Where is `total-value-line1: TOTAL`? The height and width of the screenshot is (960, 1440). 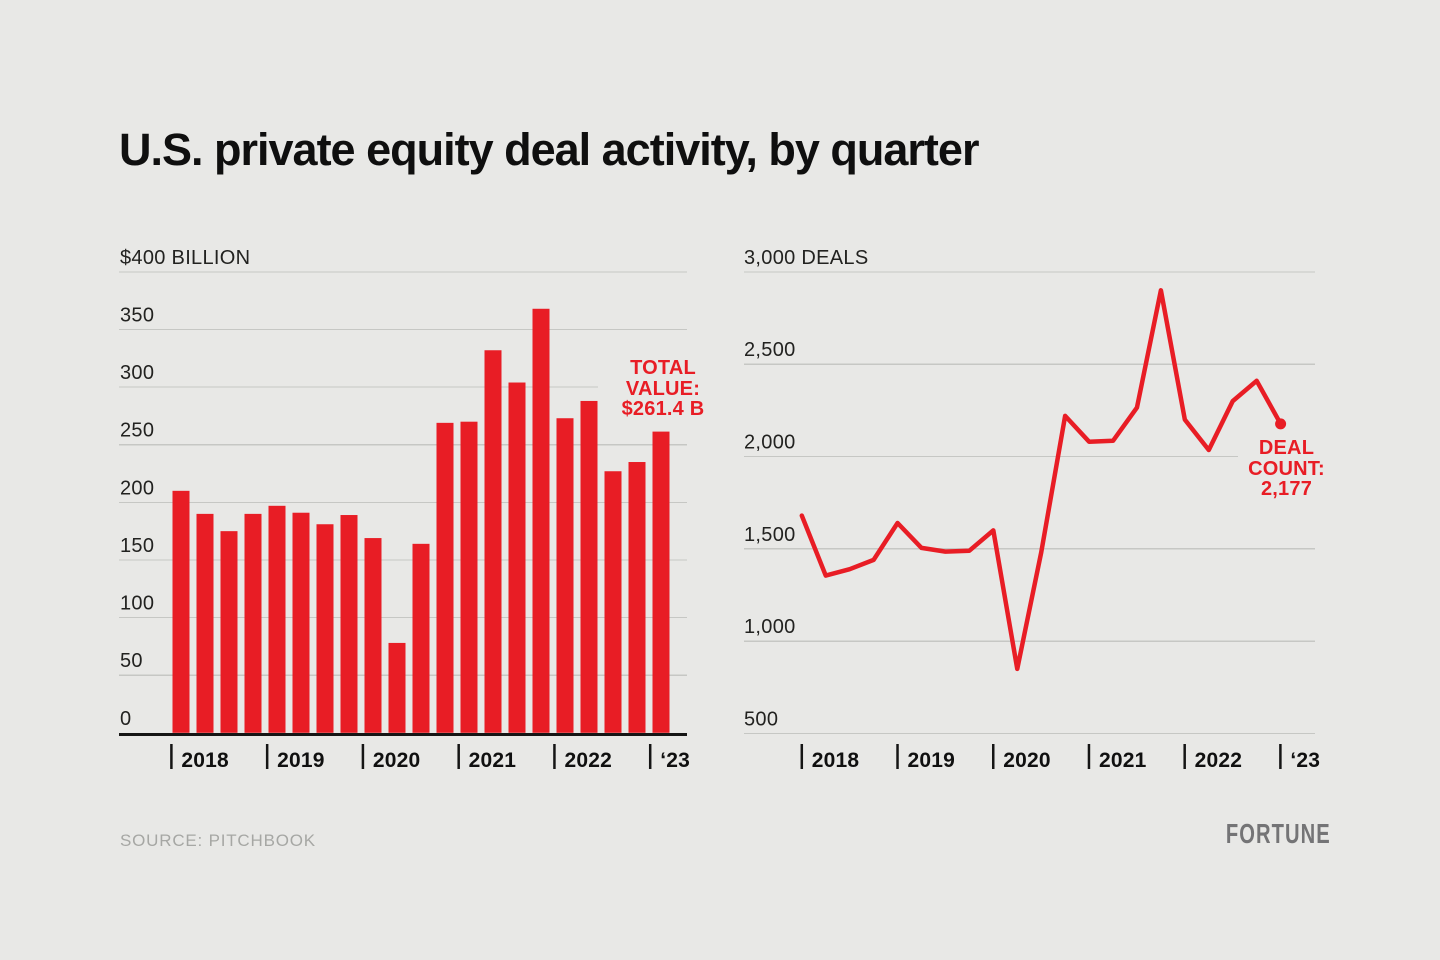
total-value-line1: TOTAL is located at coordinates (663, 368).